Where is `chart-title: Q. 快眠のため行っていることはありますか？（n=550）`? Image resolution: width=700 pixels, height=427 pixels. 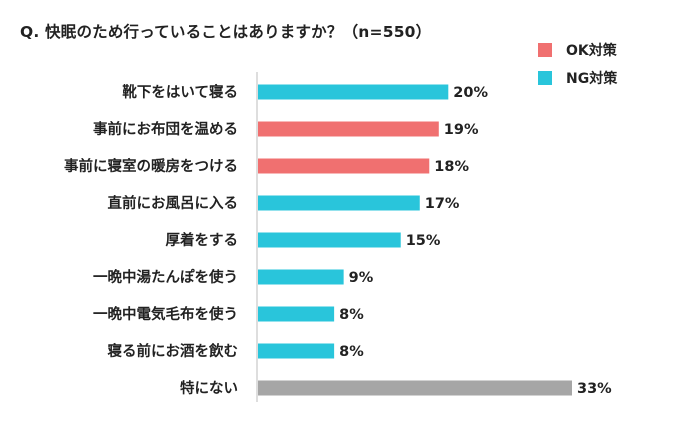
chart-title: Q. 快眠のため行っていることはありますか？（n=550） is located at coordinates (226, 32).